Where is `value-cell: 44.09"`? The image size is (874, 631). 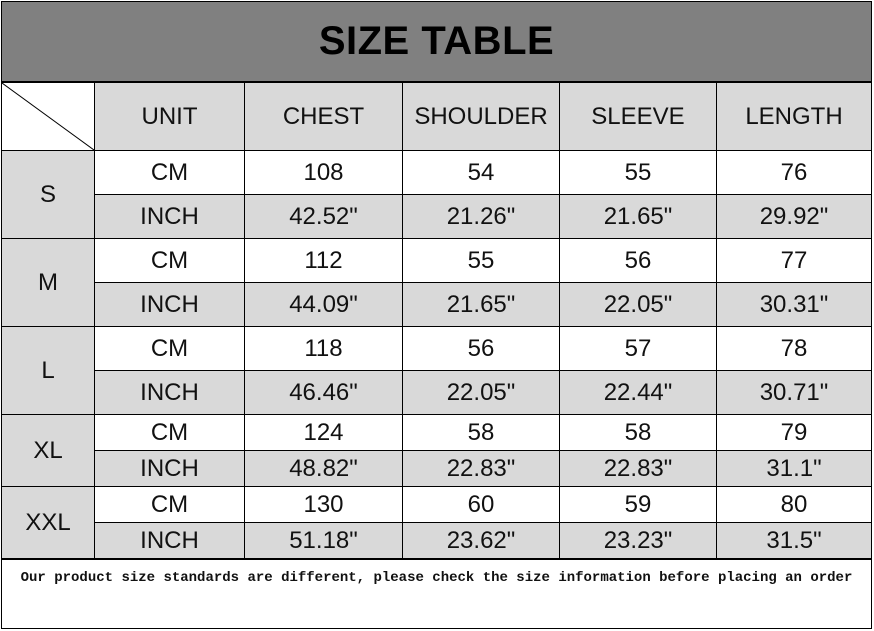
value-cell: 44.09" is located at coordinates (324, 305).